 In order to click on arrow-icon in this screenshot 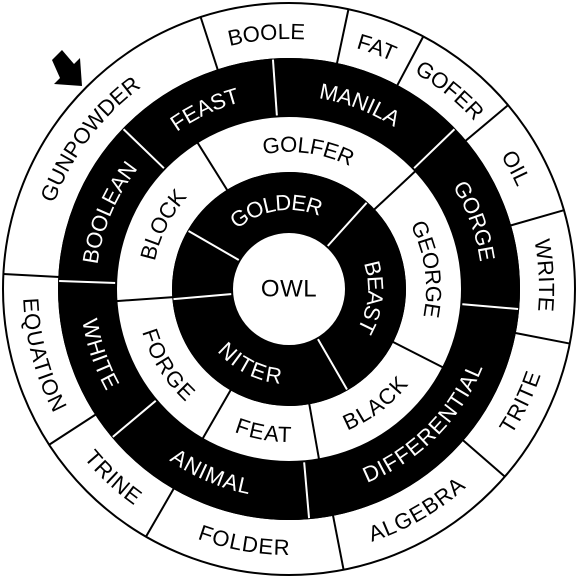, I will do `click(67, 68)`.